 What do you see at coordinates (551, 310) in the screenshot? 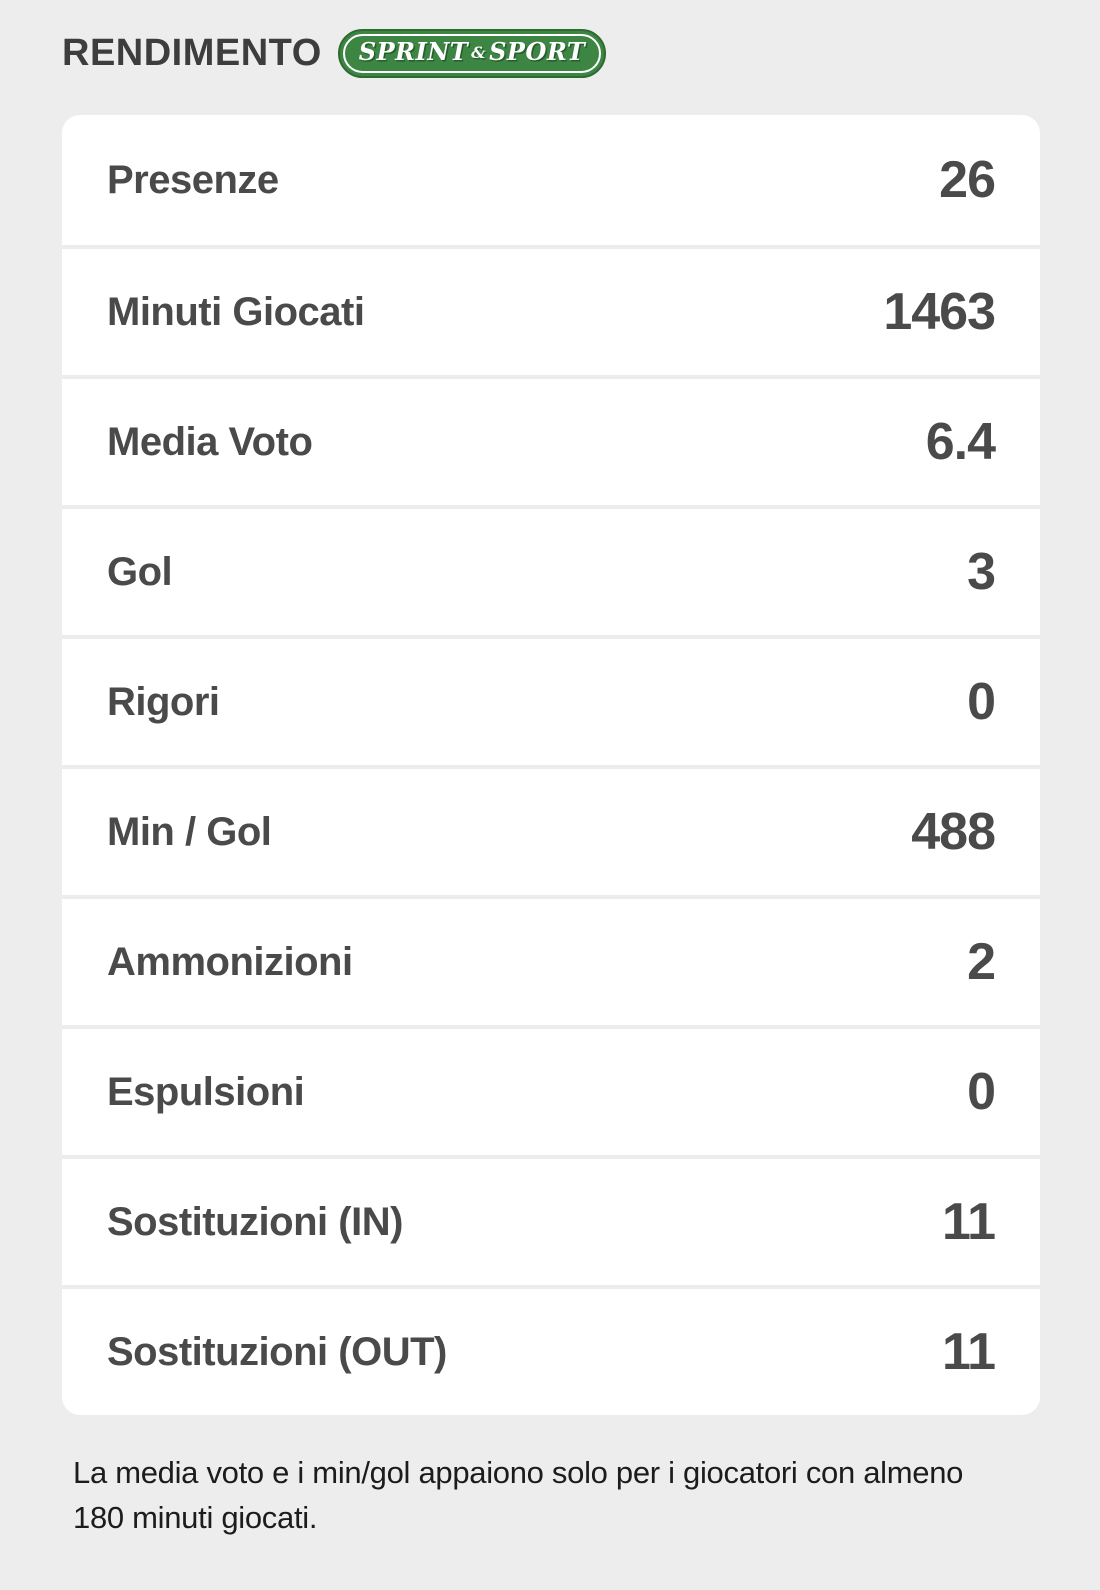
I see `stat-row-minuti-giocati: Minuti Giocati 1463` at bounding box center [551, 310].